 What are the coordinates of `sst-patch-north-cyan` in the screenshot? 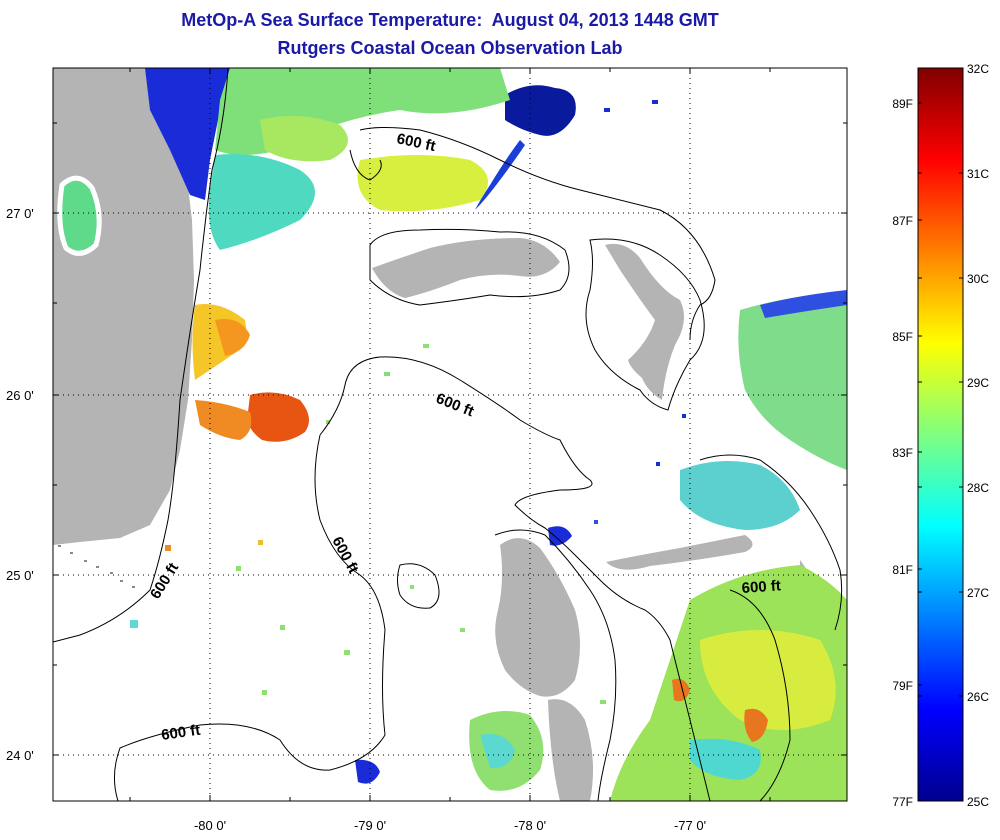 It's located at (261, 202).